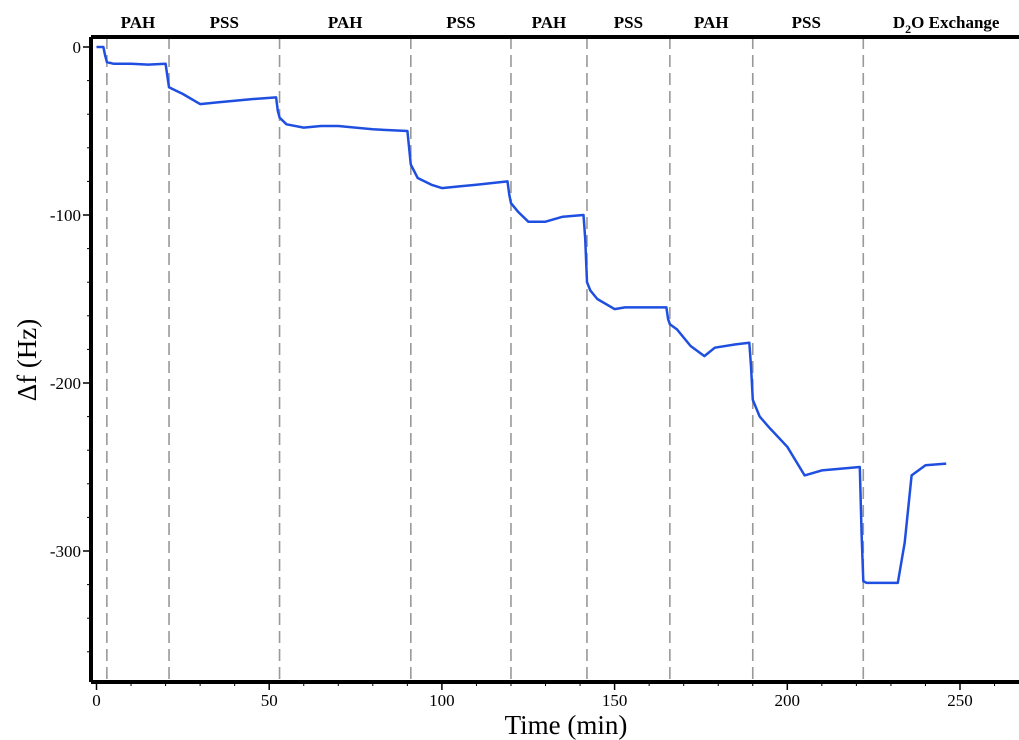 Image resolution: width=1019 pixels, height=740 pixels. I want to click on phase-label-6: PAH, so click(711, 22).